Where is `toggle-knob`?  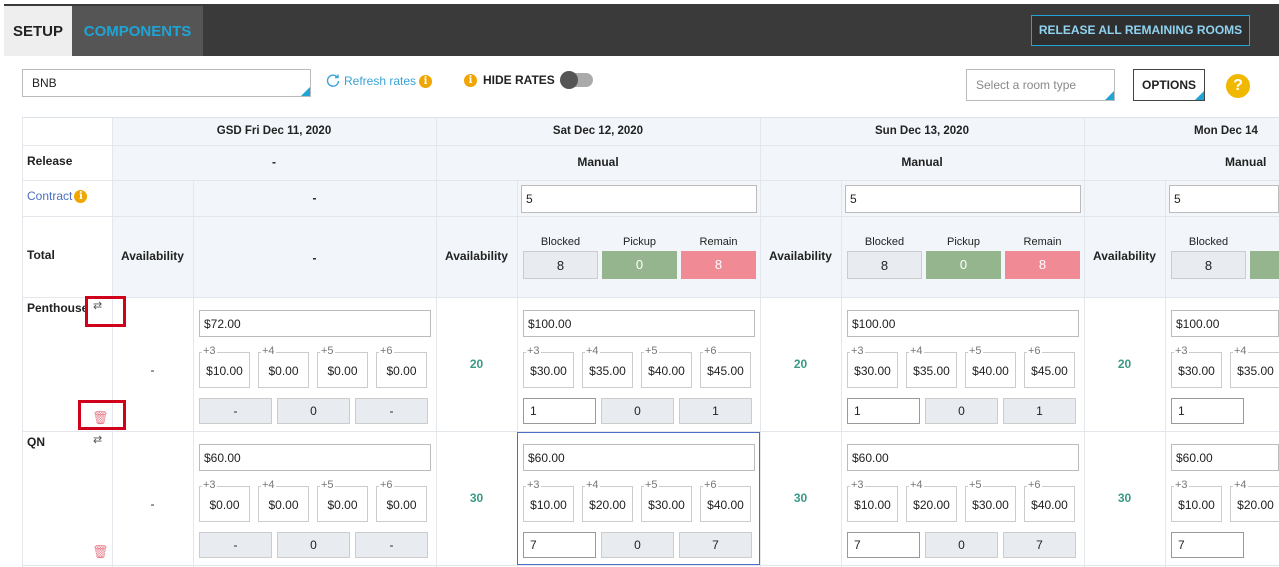 toggle-knob is located at coordinates (568, 80).